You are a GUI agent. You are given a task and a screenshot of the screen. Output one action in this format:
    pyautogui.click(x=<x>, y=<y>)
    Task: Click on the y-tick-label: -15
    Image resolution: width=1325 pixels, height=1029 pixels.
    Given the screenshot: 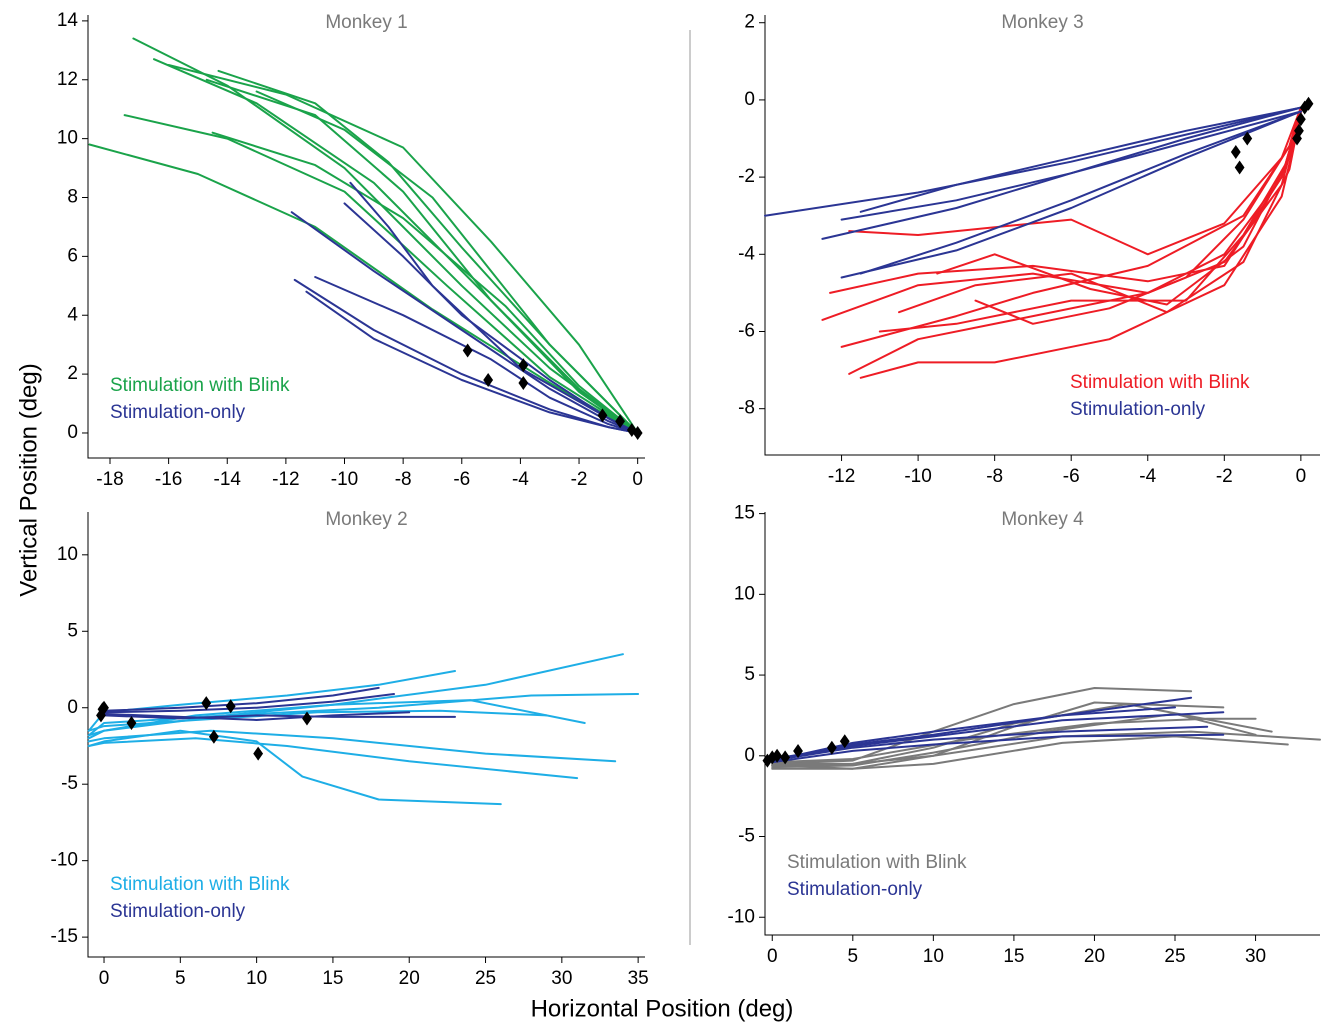 What is the action you would take?
    pyautogui.click(x=64, y=936)
    